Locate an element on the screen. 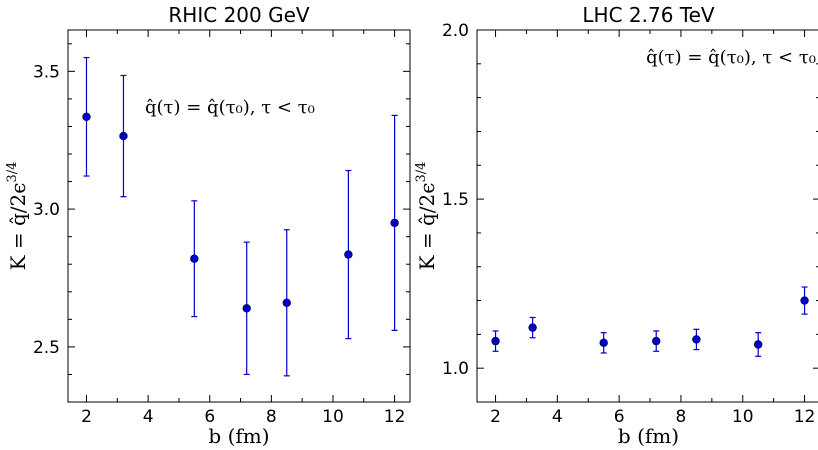 The width and height of the screenshot is (818, 450). series is located at coordinates (650, 321).